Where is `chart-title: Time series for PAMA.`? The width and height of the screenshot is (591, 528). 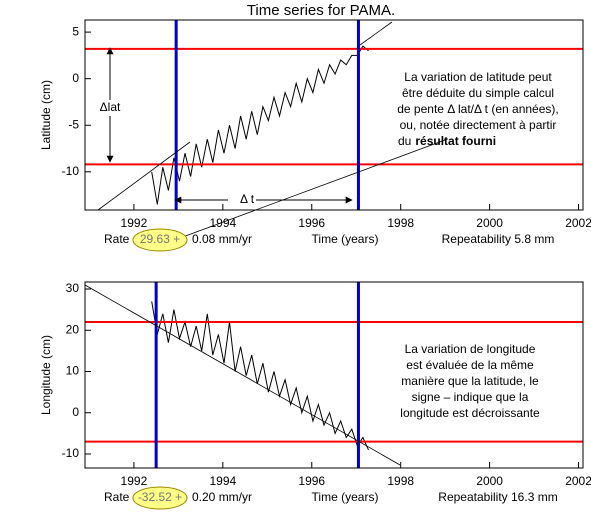 chart-title: Time series for PAMA. is located at coordinates (321, 10).